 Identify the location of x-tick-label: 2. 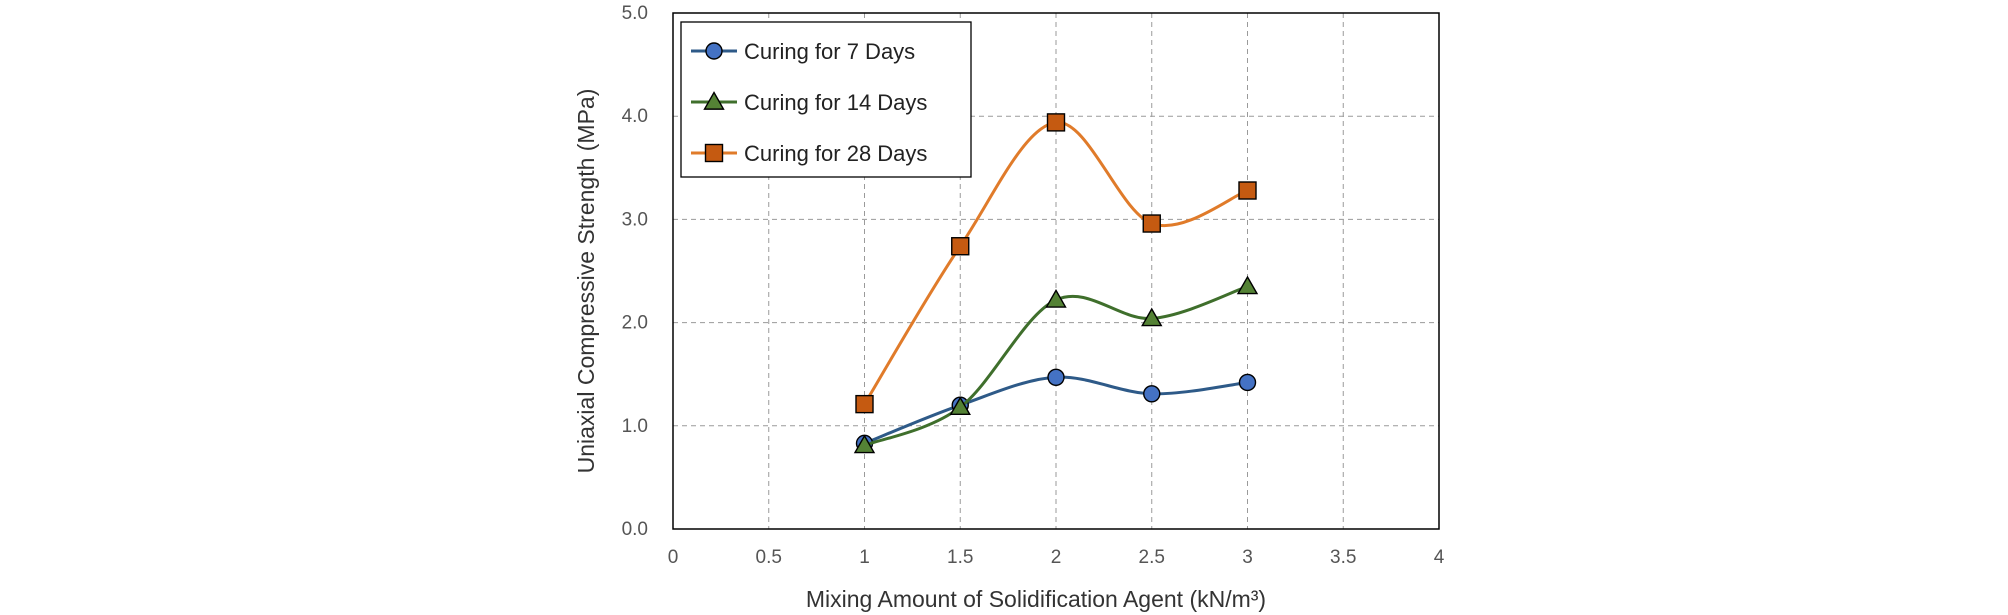
(1056, 557).